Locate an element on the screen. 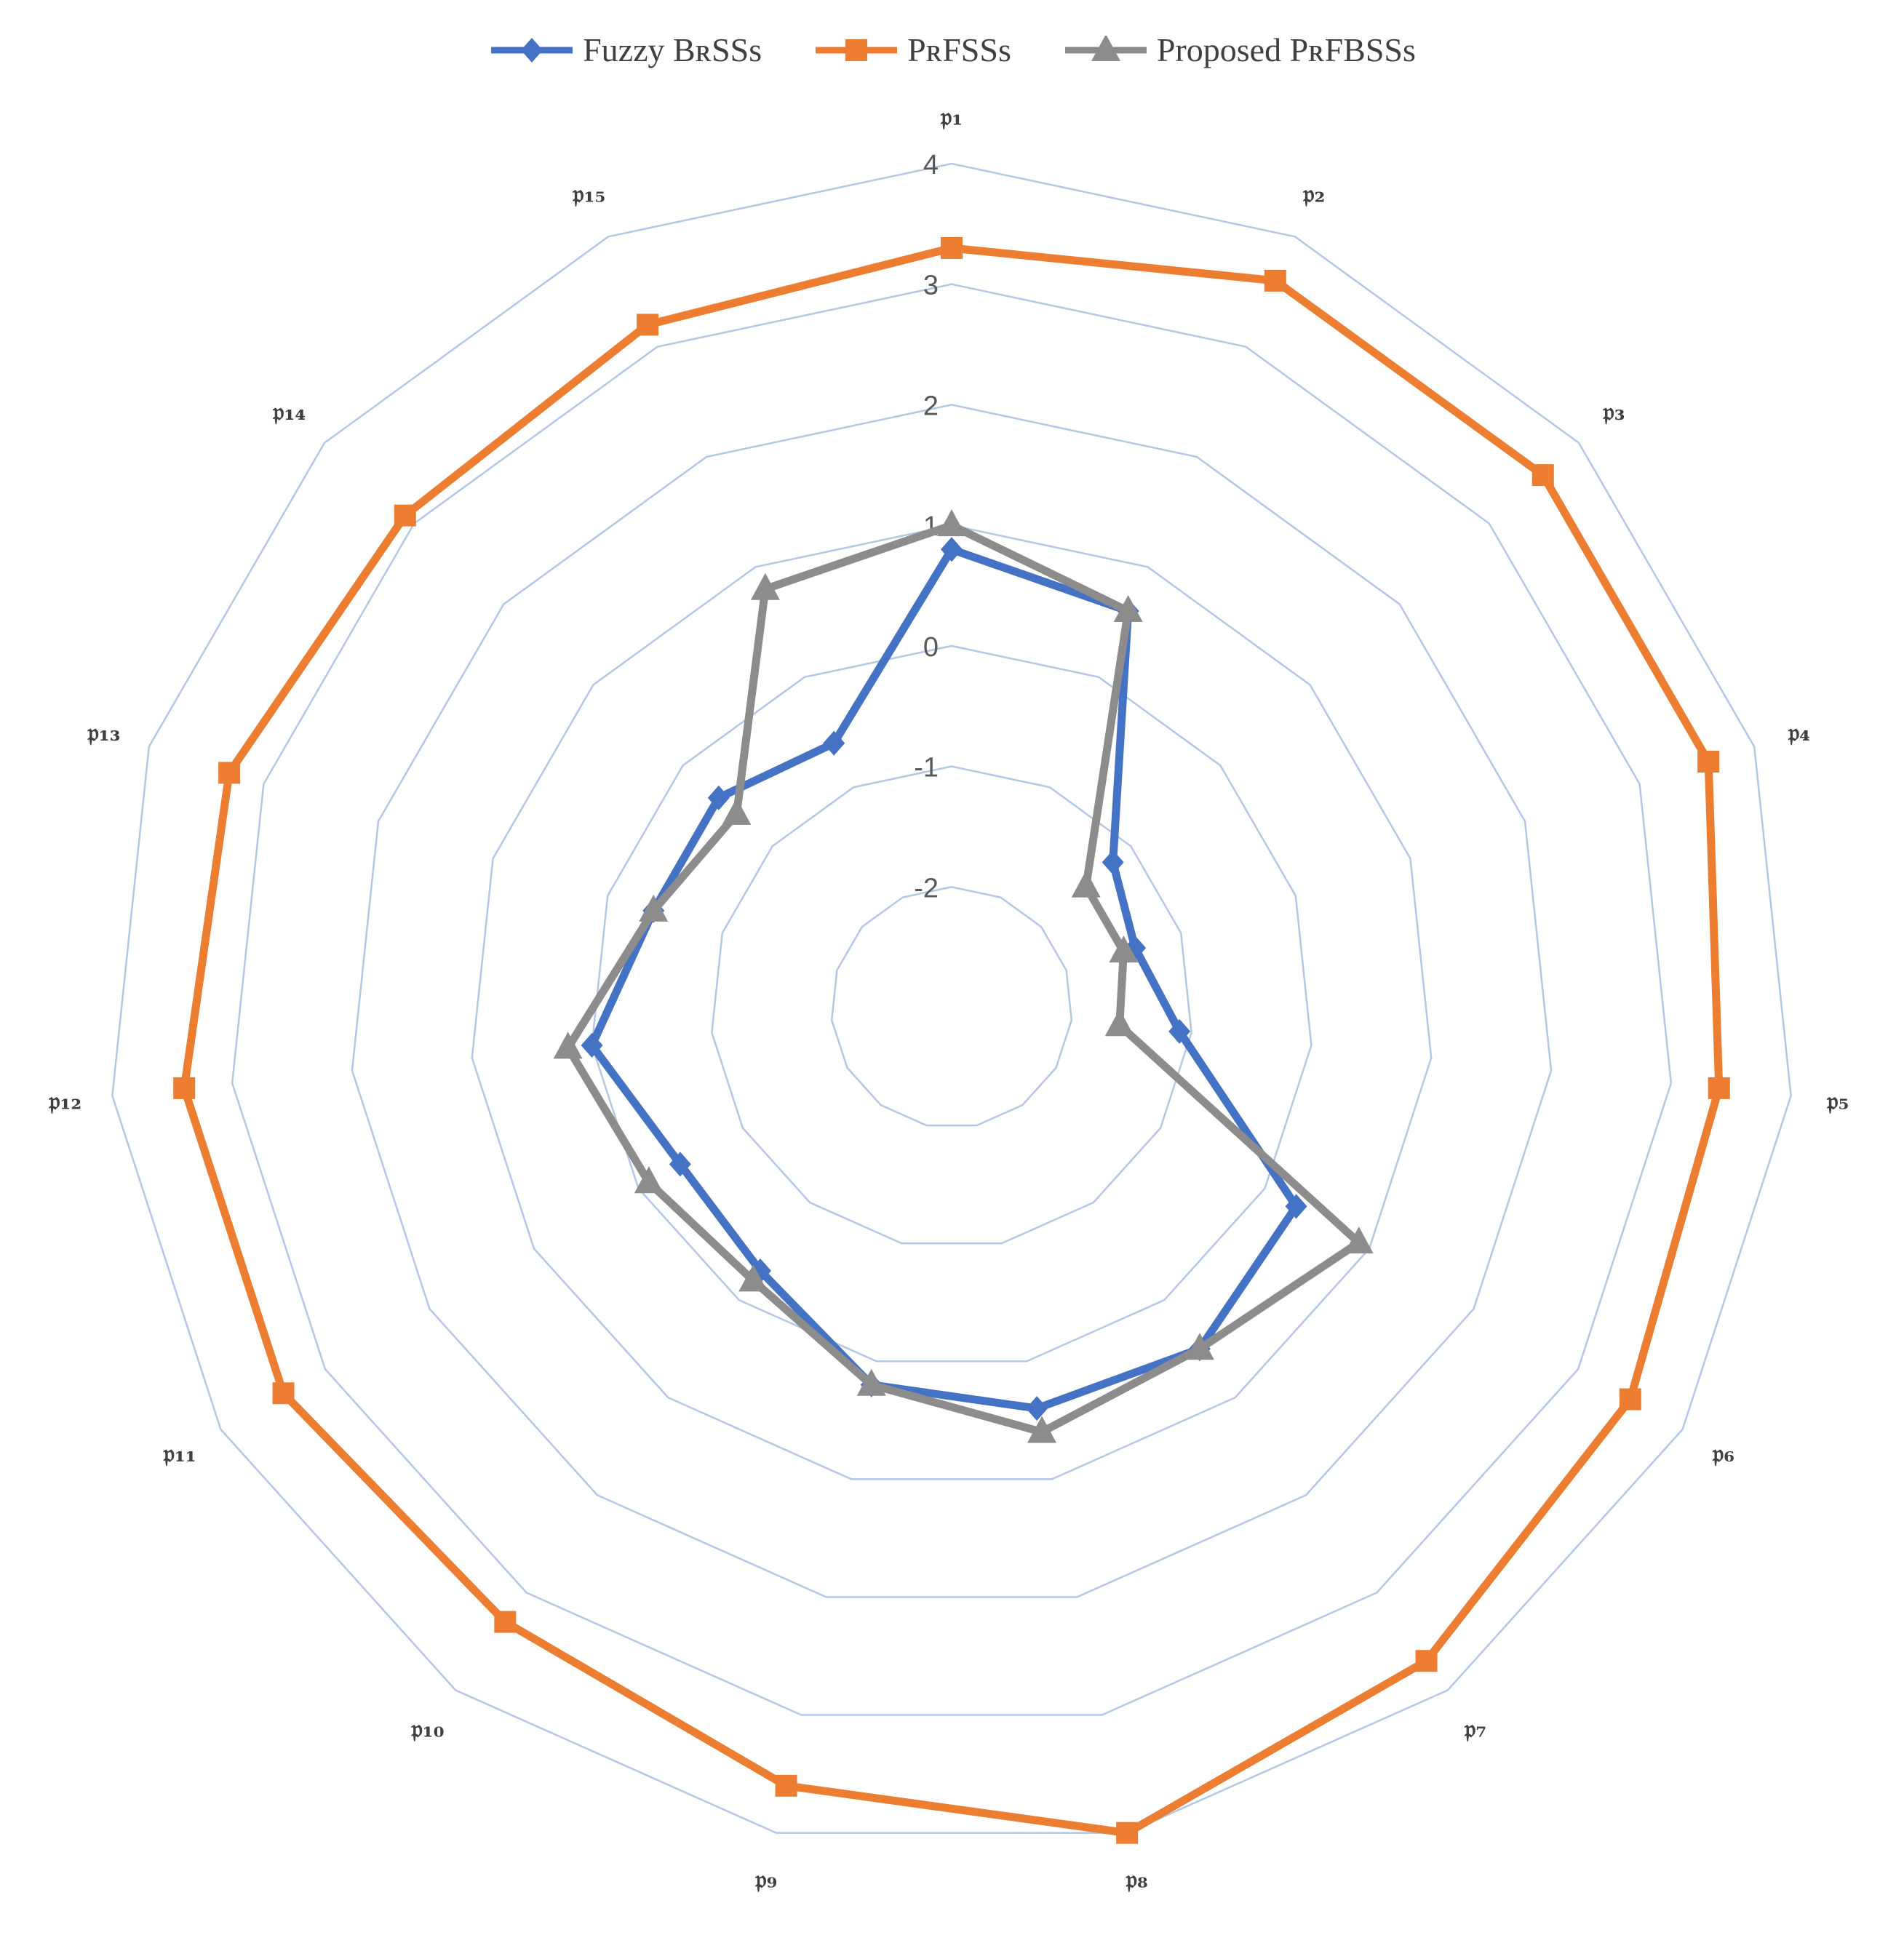 Image resolution: width=1904 pixels, height=1935 pixels. tick-label: -2 is located at coordinates (926, 888).